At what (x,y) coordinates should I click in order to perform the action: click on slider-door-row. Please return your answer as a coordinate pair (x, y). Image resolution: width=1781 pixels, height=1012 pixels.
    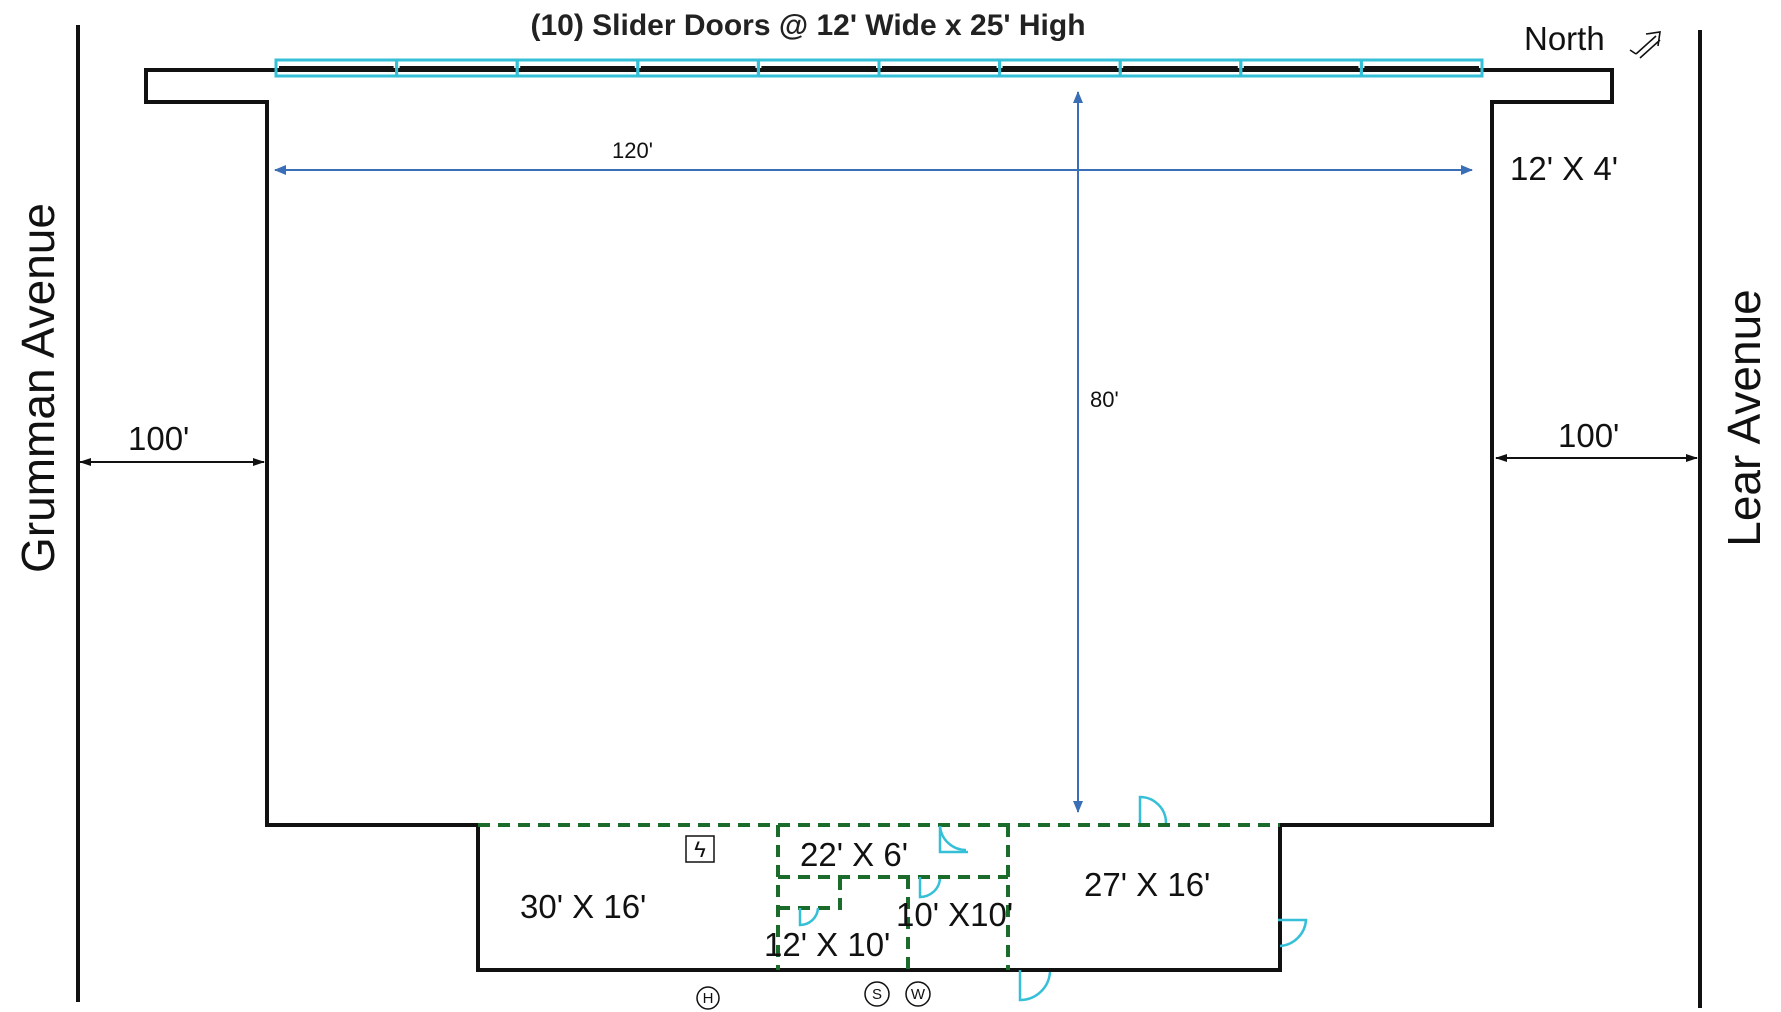
    Looking at the image, I should click on (879, 68).